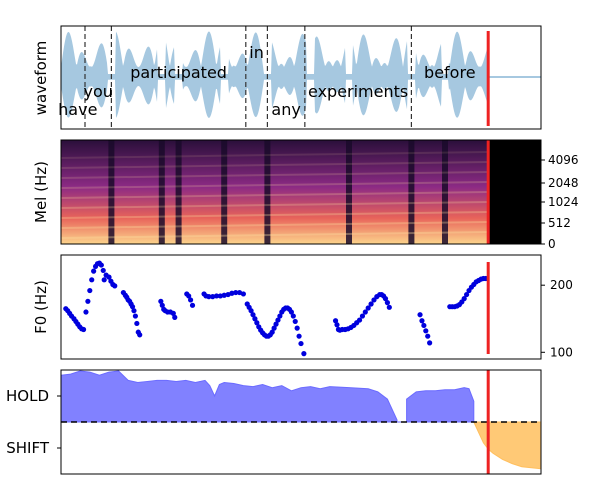 This screenshot has width=600, height=500. What do you see at coordinates (285, 109) in the screenshot?
I see `word-label: any` at bounding box center [285, 109].